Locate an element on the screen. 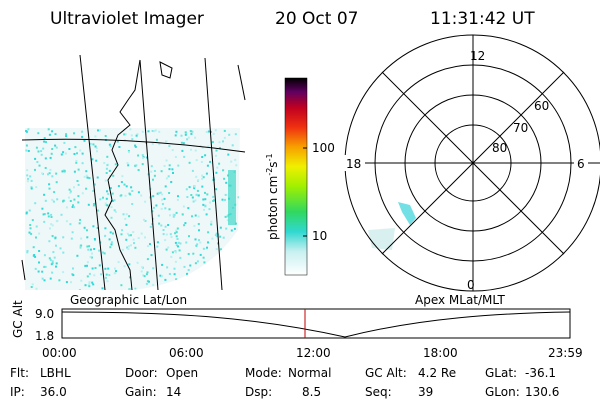  unit: photon cm is located at coordinates (273, 208).